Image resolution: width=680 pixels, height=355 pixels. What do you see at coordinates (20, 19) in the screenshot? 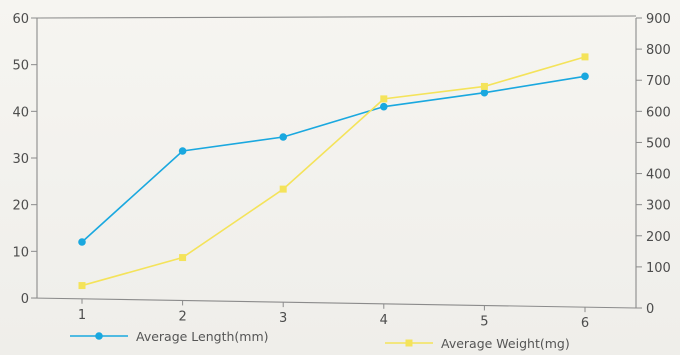
I see `y-left-tick-label: 60` at bounding box center [20, 19].